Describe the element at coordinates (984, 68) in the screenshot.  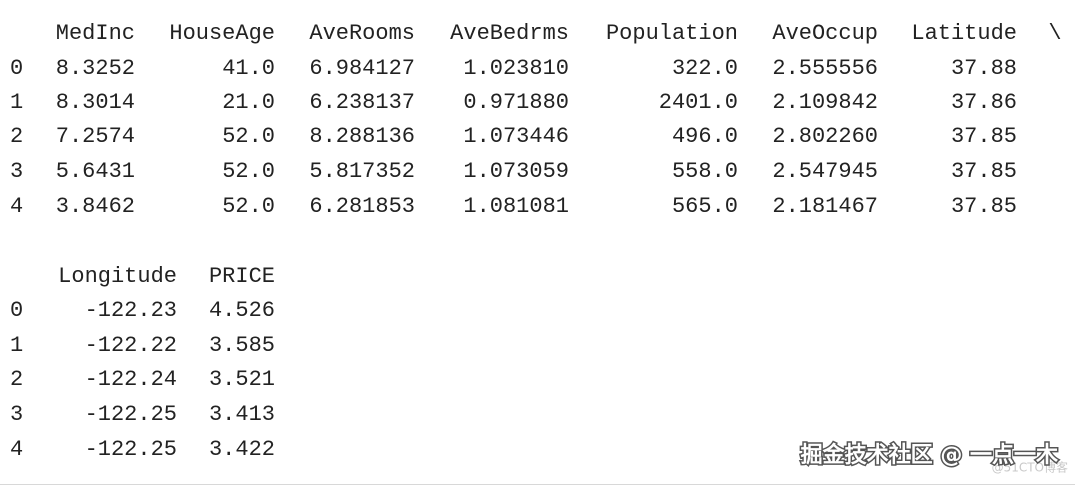
I see `cell: 37.88` at that location.